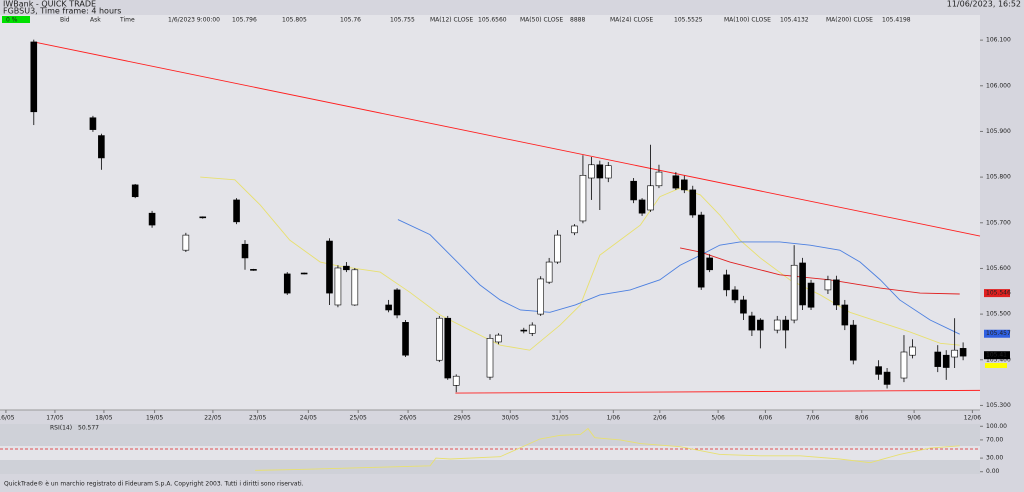  I want to click on header-item: 105.6560, so click(492, 20).